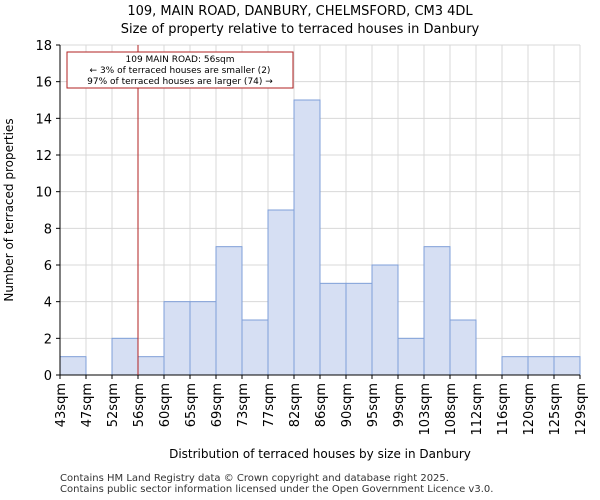  What do you see at coordinates (165, 405) in the screenshot?
I see `x-tick-label: 60sqm` at bounding box center [165, 405].